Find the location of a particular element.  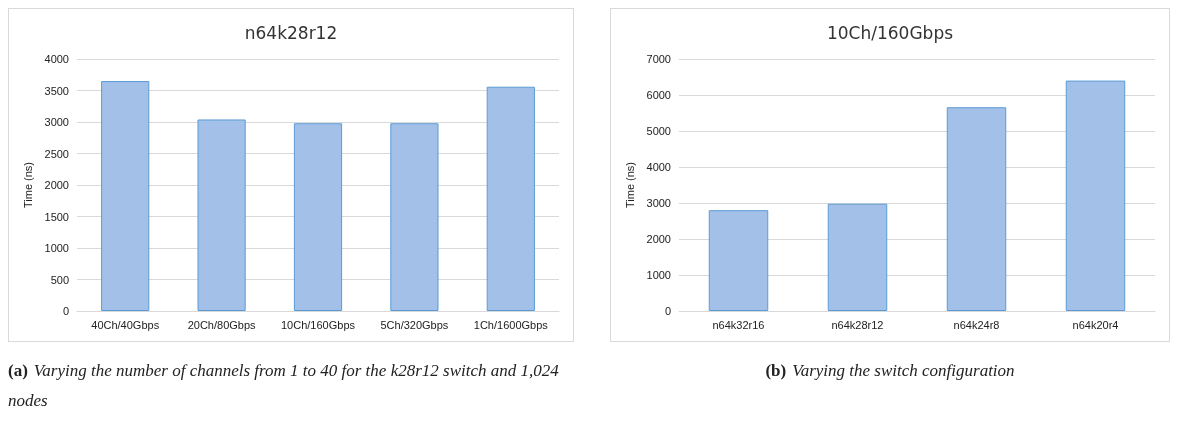

x-tick-label: 5Ch/320Gbps is located at coordinates (414, 324).